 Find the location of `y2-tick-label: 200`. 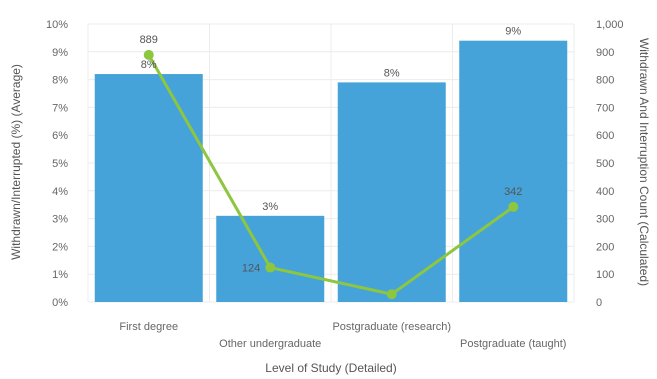

y2-tick-label: 200 is located at coordinates (605, 247).